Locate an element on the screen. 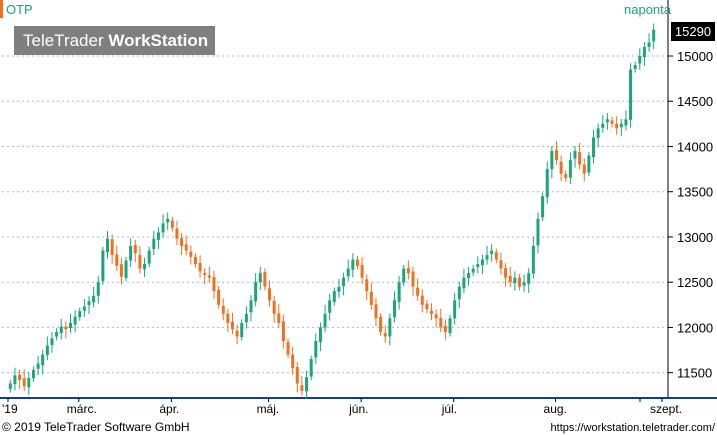 This screenshot has height=435, width=717. x-tick-label: márc. is located at coordinates (82, 409).